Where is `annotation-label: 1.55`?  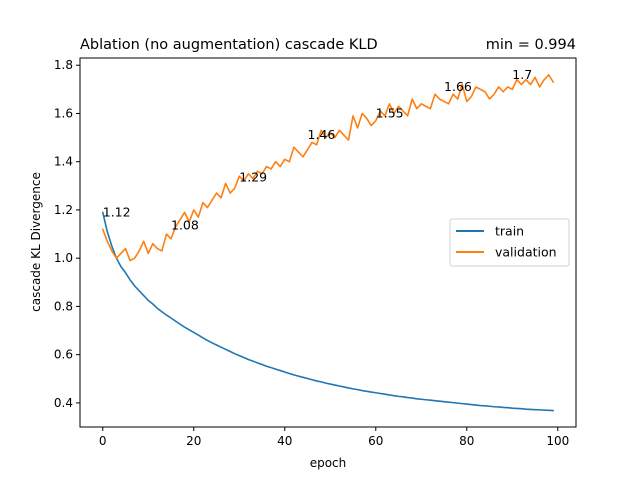
annotation-label: 1.55 is located at coordinates (390, 112).